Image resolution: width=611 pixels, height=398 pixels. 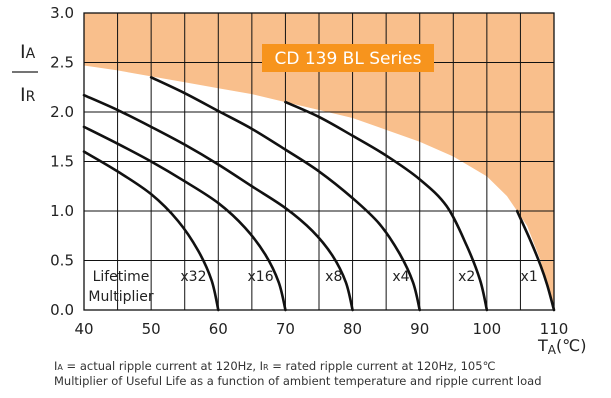 I want to click on multiplier-x32-label: x32, so click(x=193, y=277).